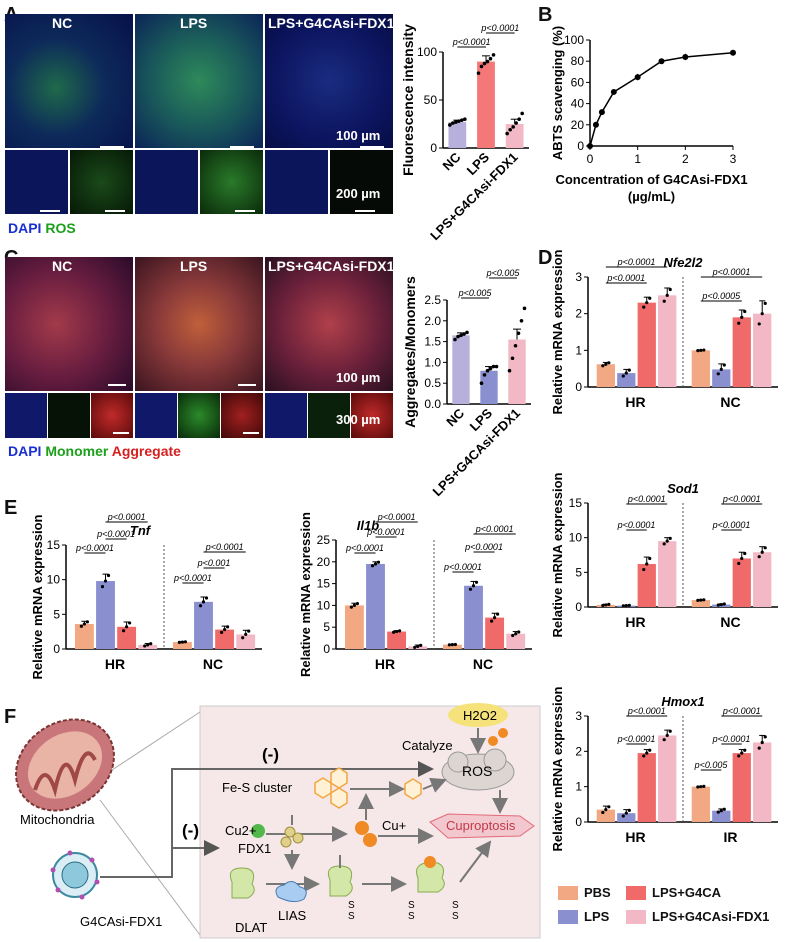 The width and height of the screenshot is (797, 942). Describe the element at coordinates (574, 40) in the screenshot. I see `y-tick-label: 100` at that location.